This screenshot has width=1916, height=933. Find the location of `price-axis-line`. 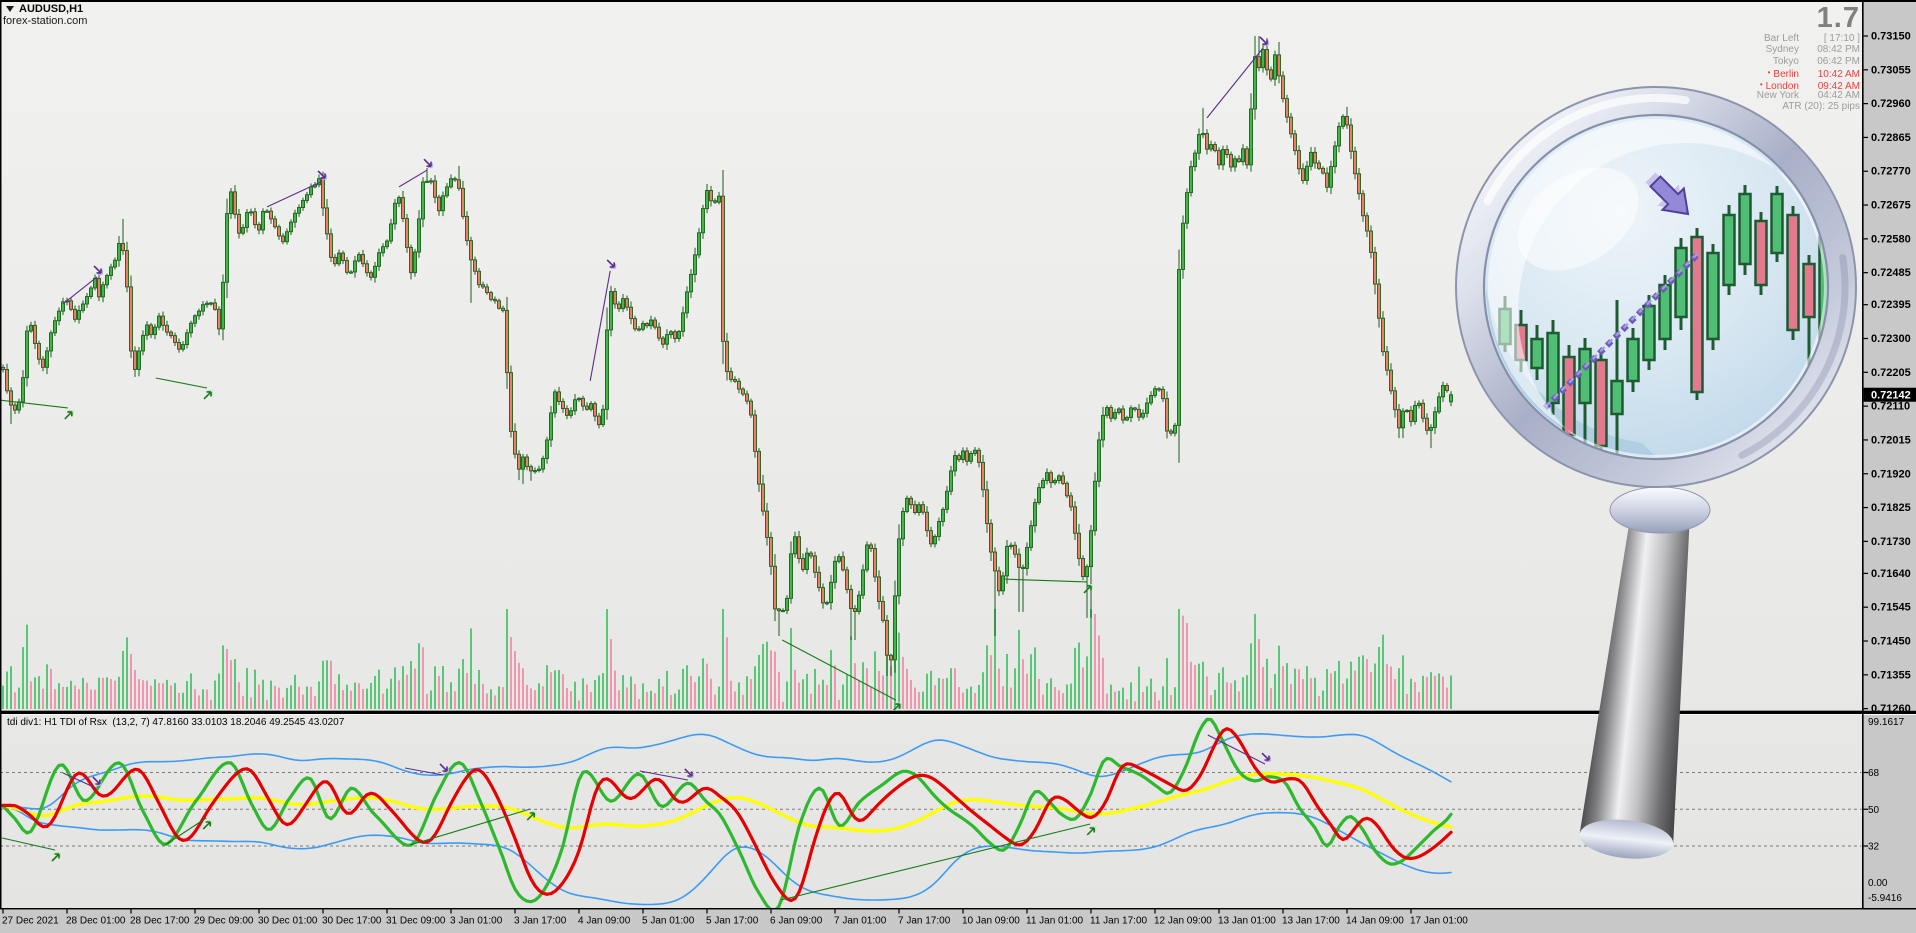

price-axis-line is located at coordinates (1863, 454).